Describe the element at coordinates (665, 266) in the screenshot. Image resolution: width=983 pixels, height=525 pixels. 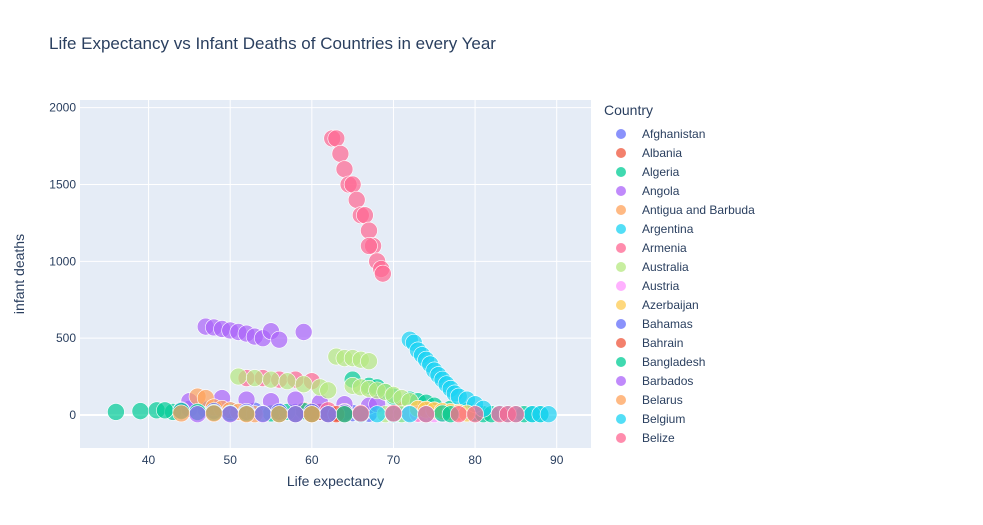
I see `legend-label: Australia` at that location.